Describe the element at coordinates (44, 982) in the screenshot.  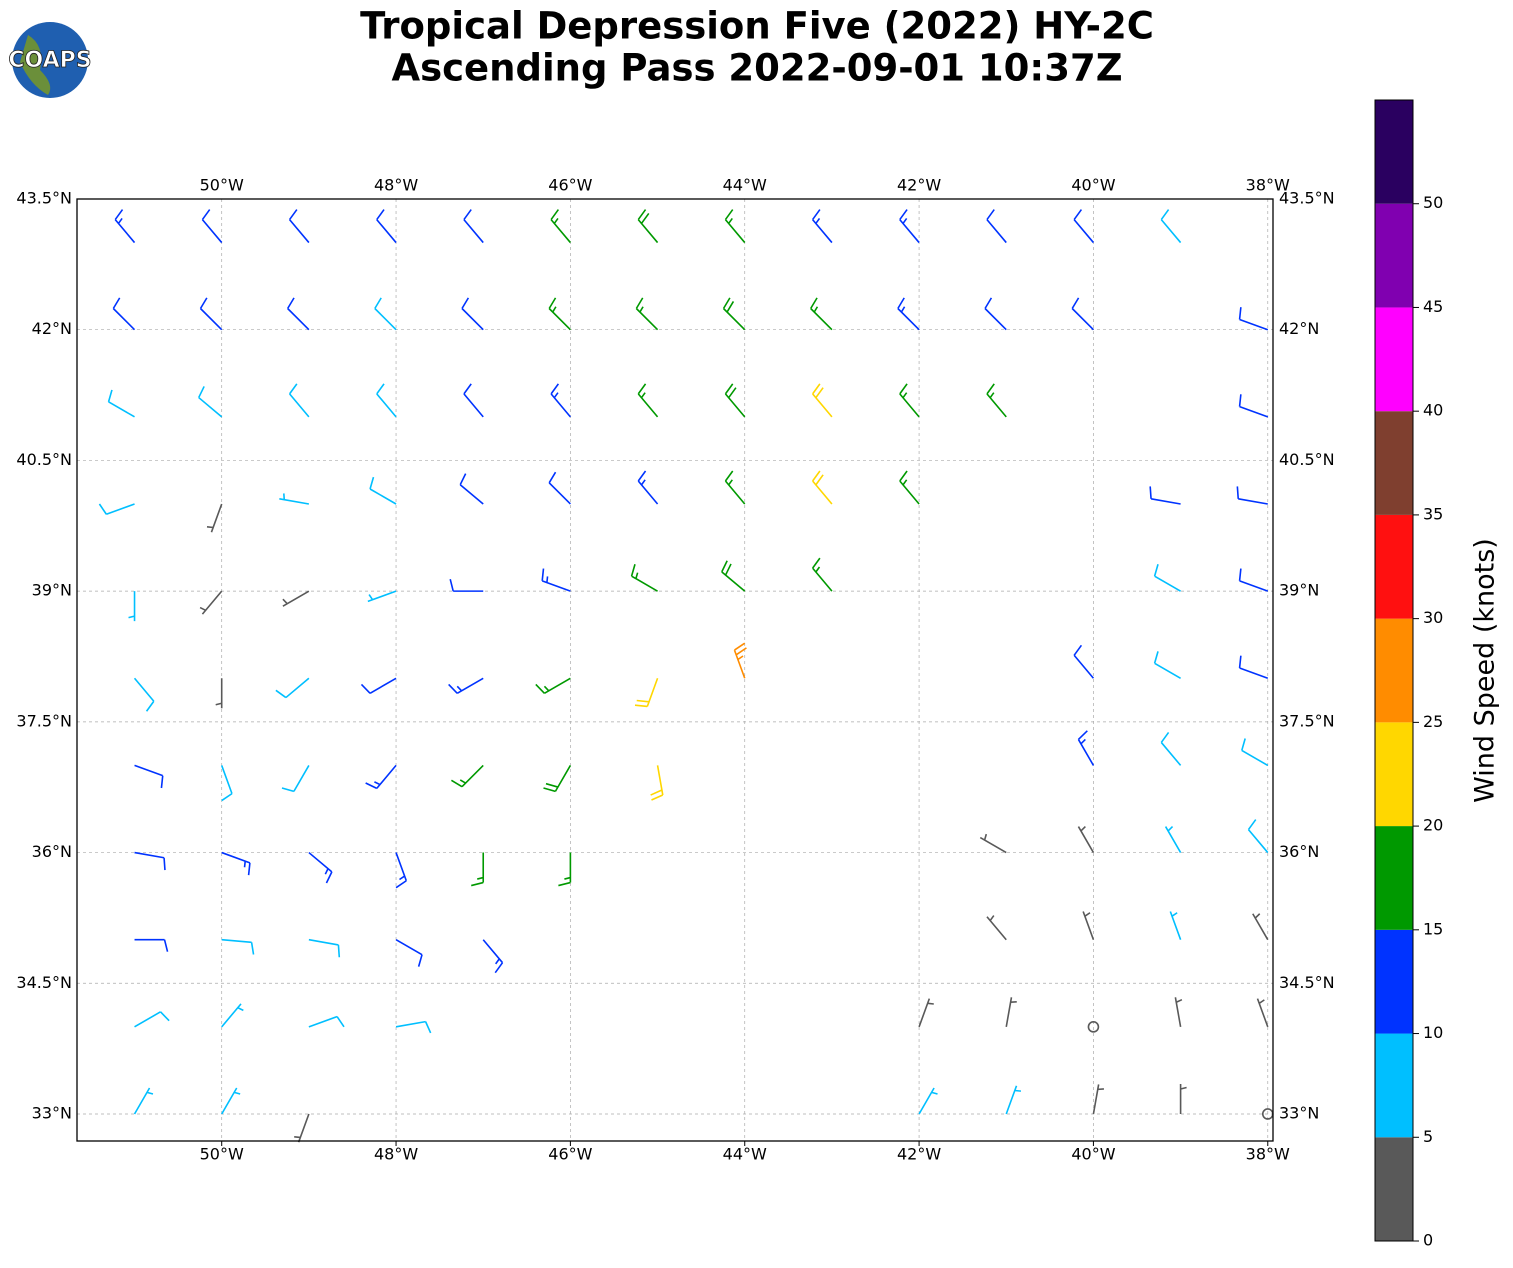
I see `y-tick-label: 34.5°N` at that location.